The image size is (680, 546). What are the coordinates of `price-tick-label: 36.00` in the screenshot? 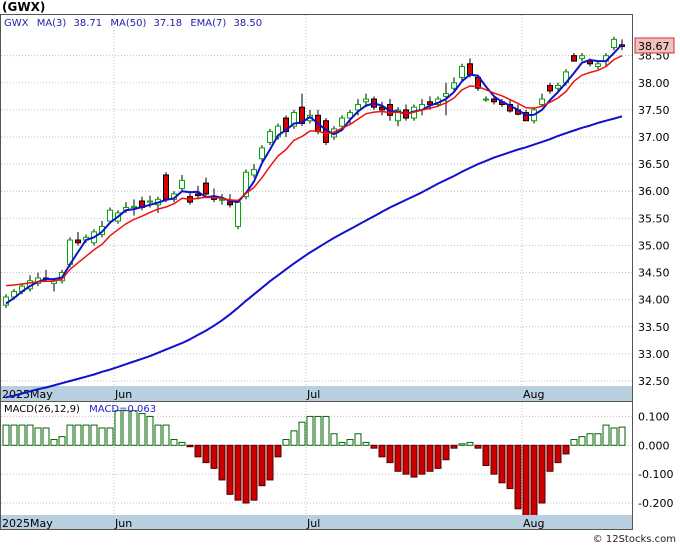 It's located at (654, 191).